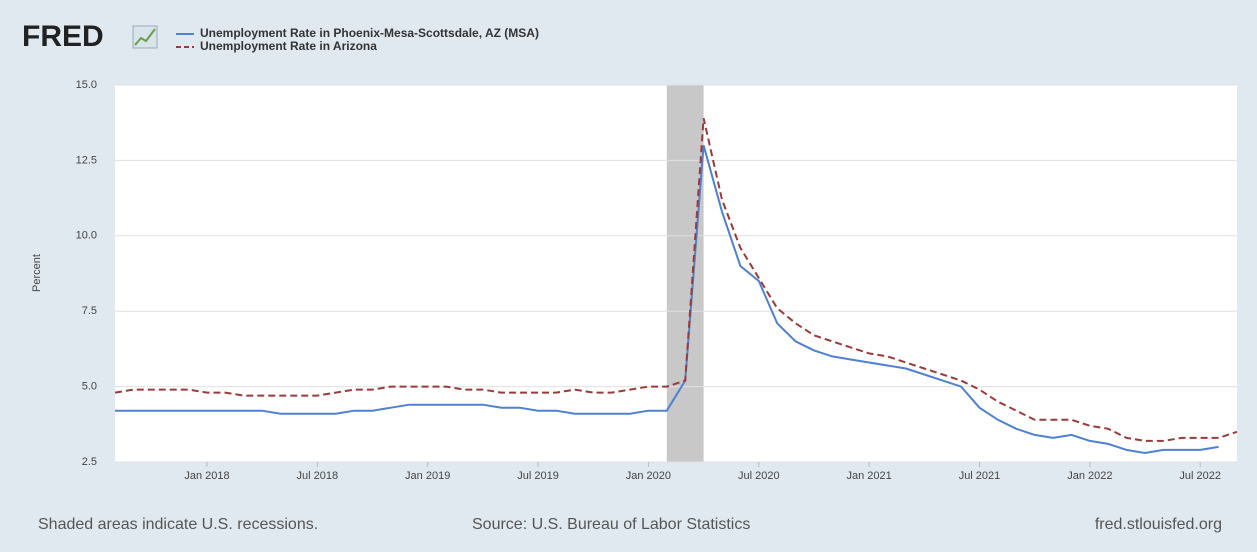  What do you see at coordinates (648, 476) in the screenshot?
I see `x-tick-label: Jan 2020` at bounding box center [648, 476].